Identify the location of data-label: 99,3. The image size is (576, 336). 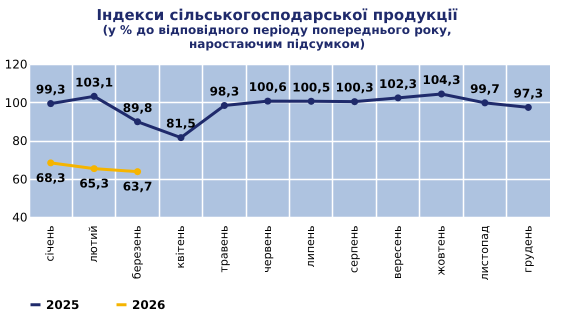
(51, 89).